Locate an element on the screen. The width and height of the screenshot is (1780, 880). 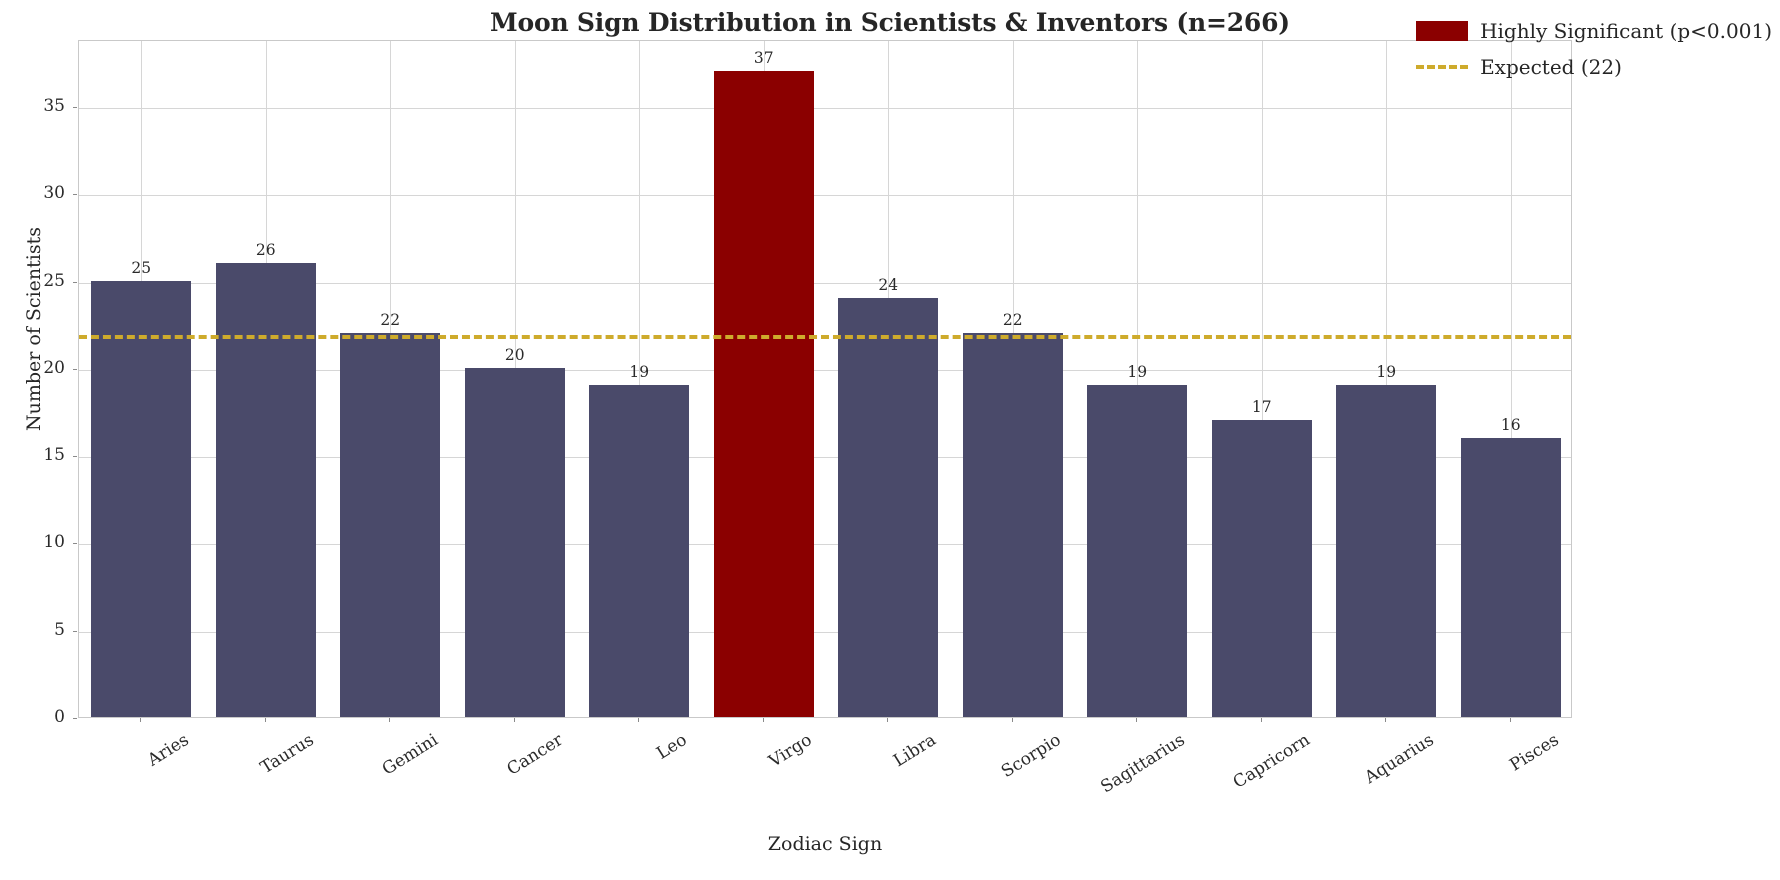
bar-cancer is located at coordinates (514, 542).